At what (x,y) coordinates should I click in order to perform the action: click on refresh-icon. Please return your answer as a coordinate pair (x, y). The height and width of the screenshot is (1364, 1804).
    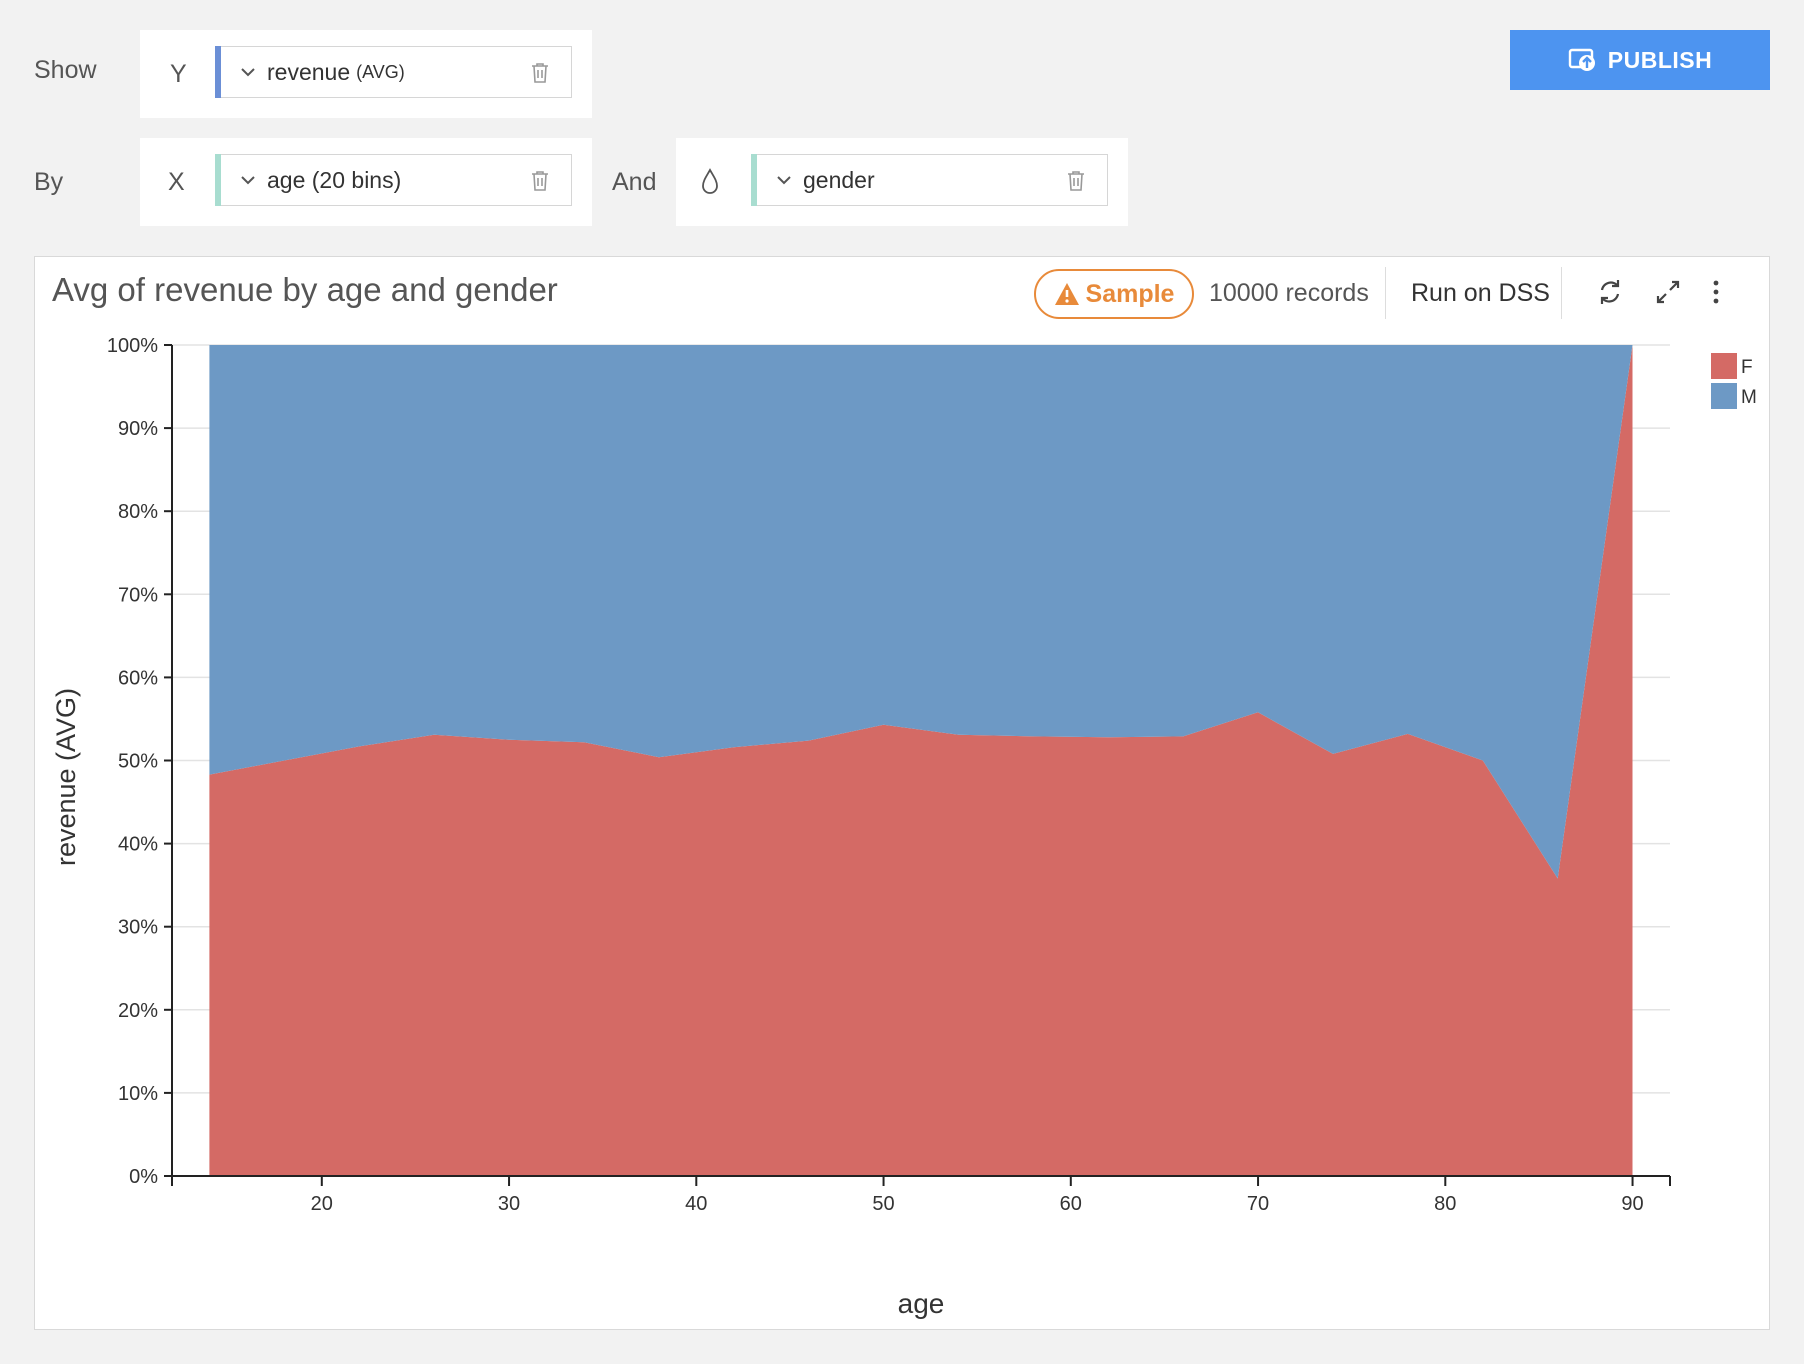
    Looking at the image, I should click on (1610, 292).